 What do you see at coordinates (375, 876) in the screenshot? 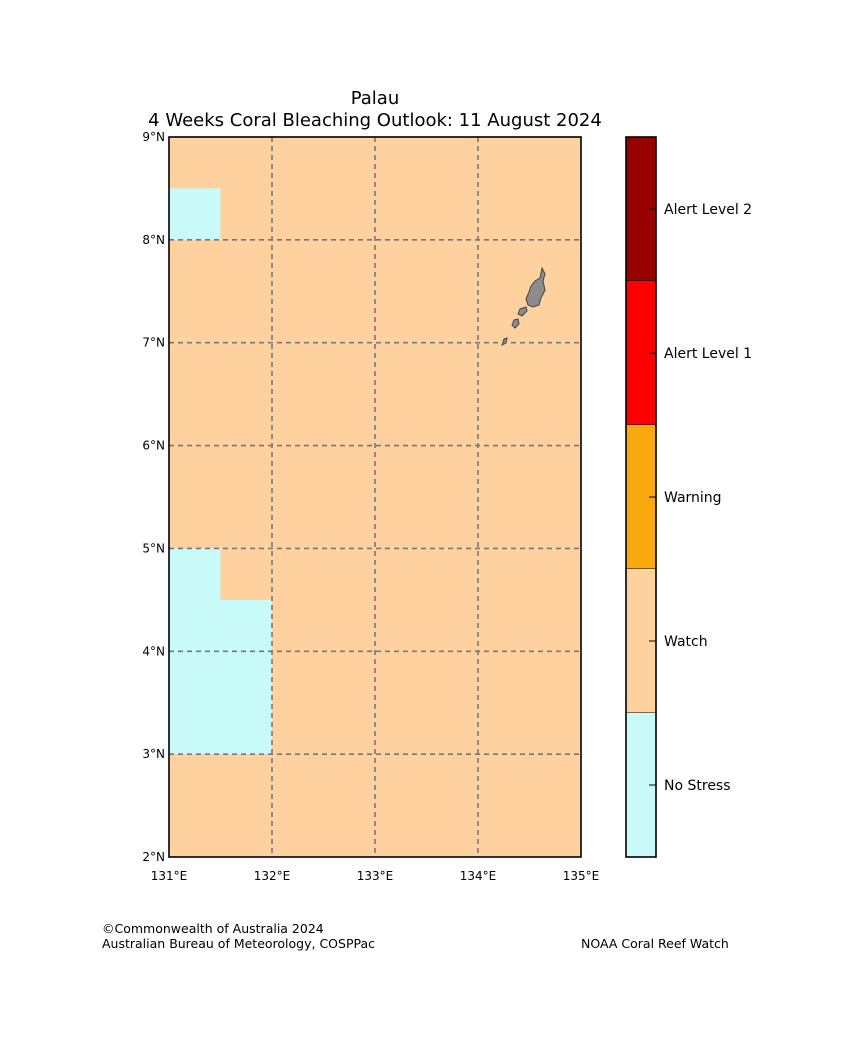
I see `longitude-tick-label: 133°E` at bounding box center [375, 876].